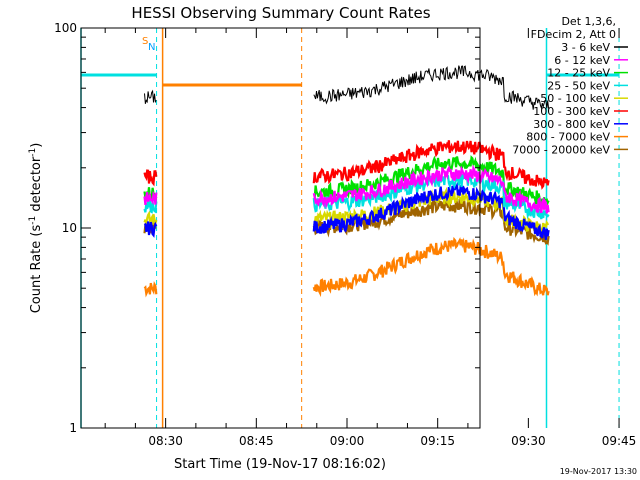 This screenshot has width=640, height=480. I want to click on x-tick-label: 09:45, so click(619, 441).